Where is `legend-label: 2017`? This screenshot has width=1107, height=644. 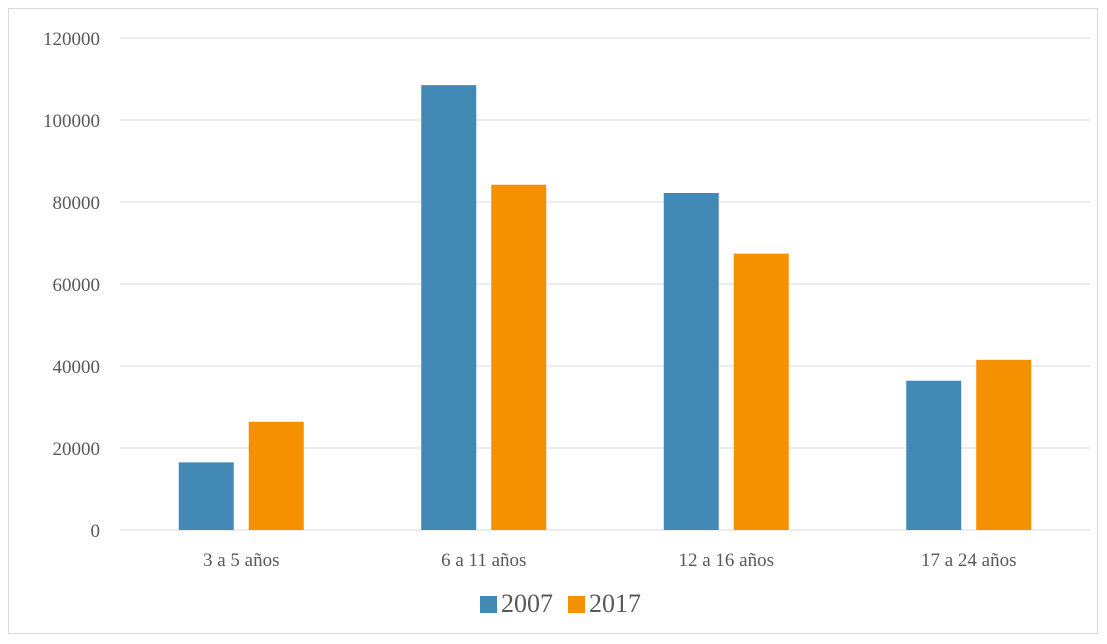
legend-label: 2017 is located at coordinates (615, 603).